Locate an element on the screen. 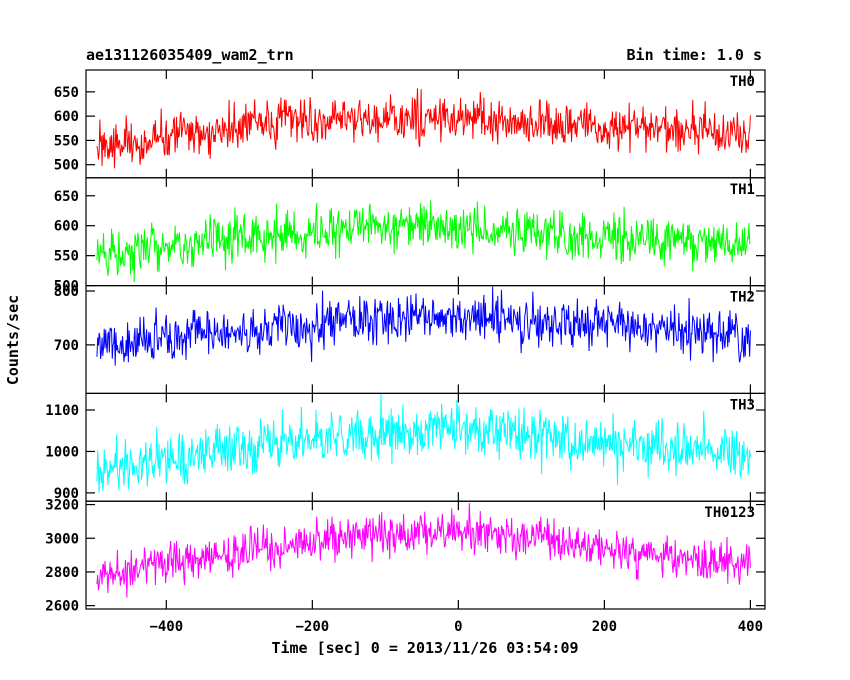 The image size is (850, 680). panel-label-th3: TH3 is located at coordinates (742, 405).